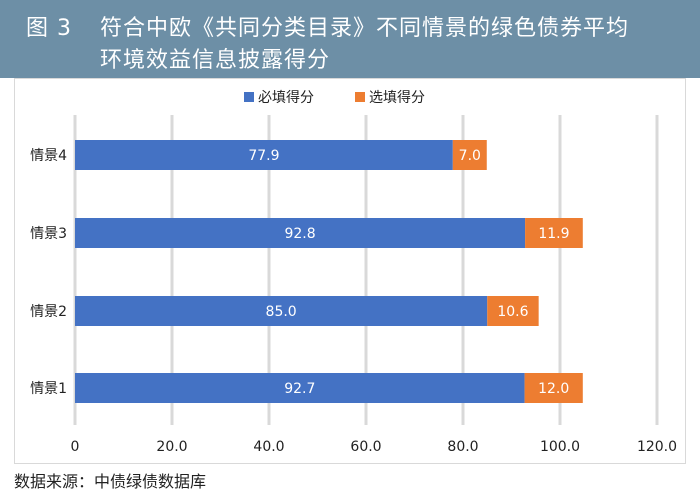  I want to click on x-tick-label: 20.0, so click(171, 447).